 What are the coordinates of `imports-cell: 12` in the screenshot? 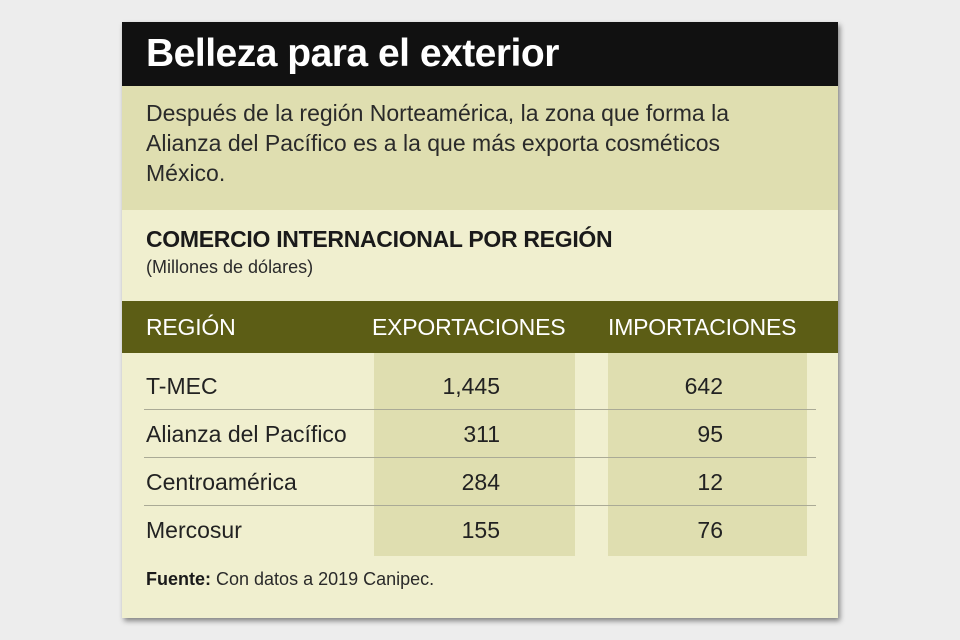 It's located at (710, 482).